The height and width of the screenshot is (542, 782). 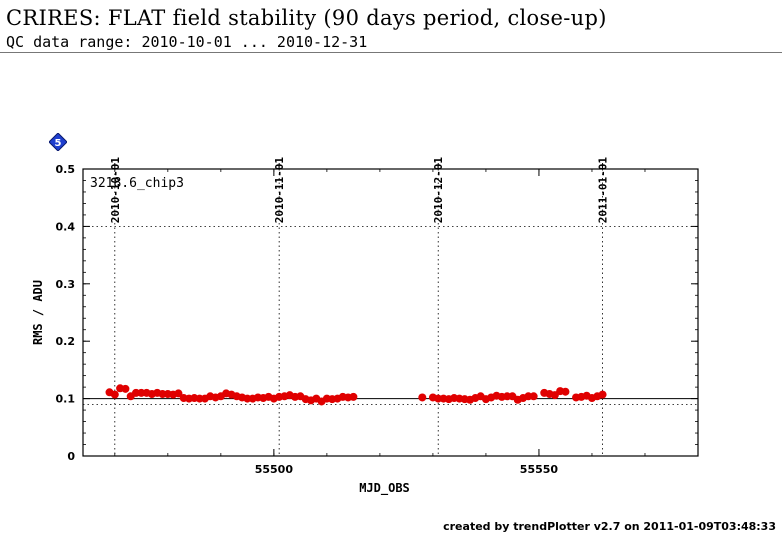 What do you see at coordinates (603, 190) in the screenshot?
I see `date-tick-label: 2011-01-01` at bounding box center [603, 190].